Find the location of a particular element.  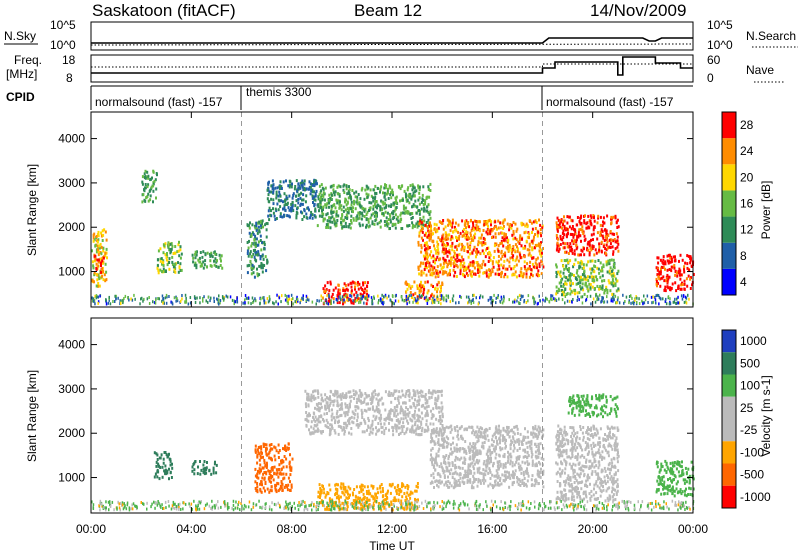

colorbar-tick-label: 20 is located at coordinates (747, 177).